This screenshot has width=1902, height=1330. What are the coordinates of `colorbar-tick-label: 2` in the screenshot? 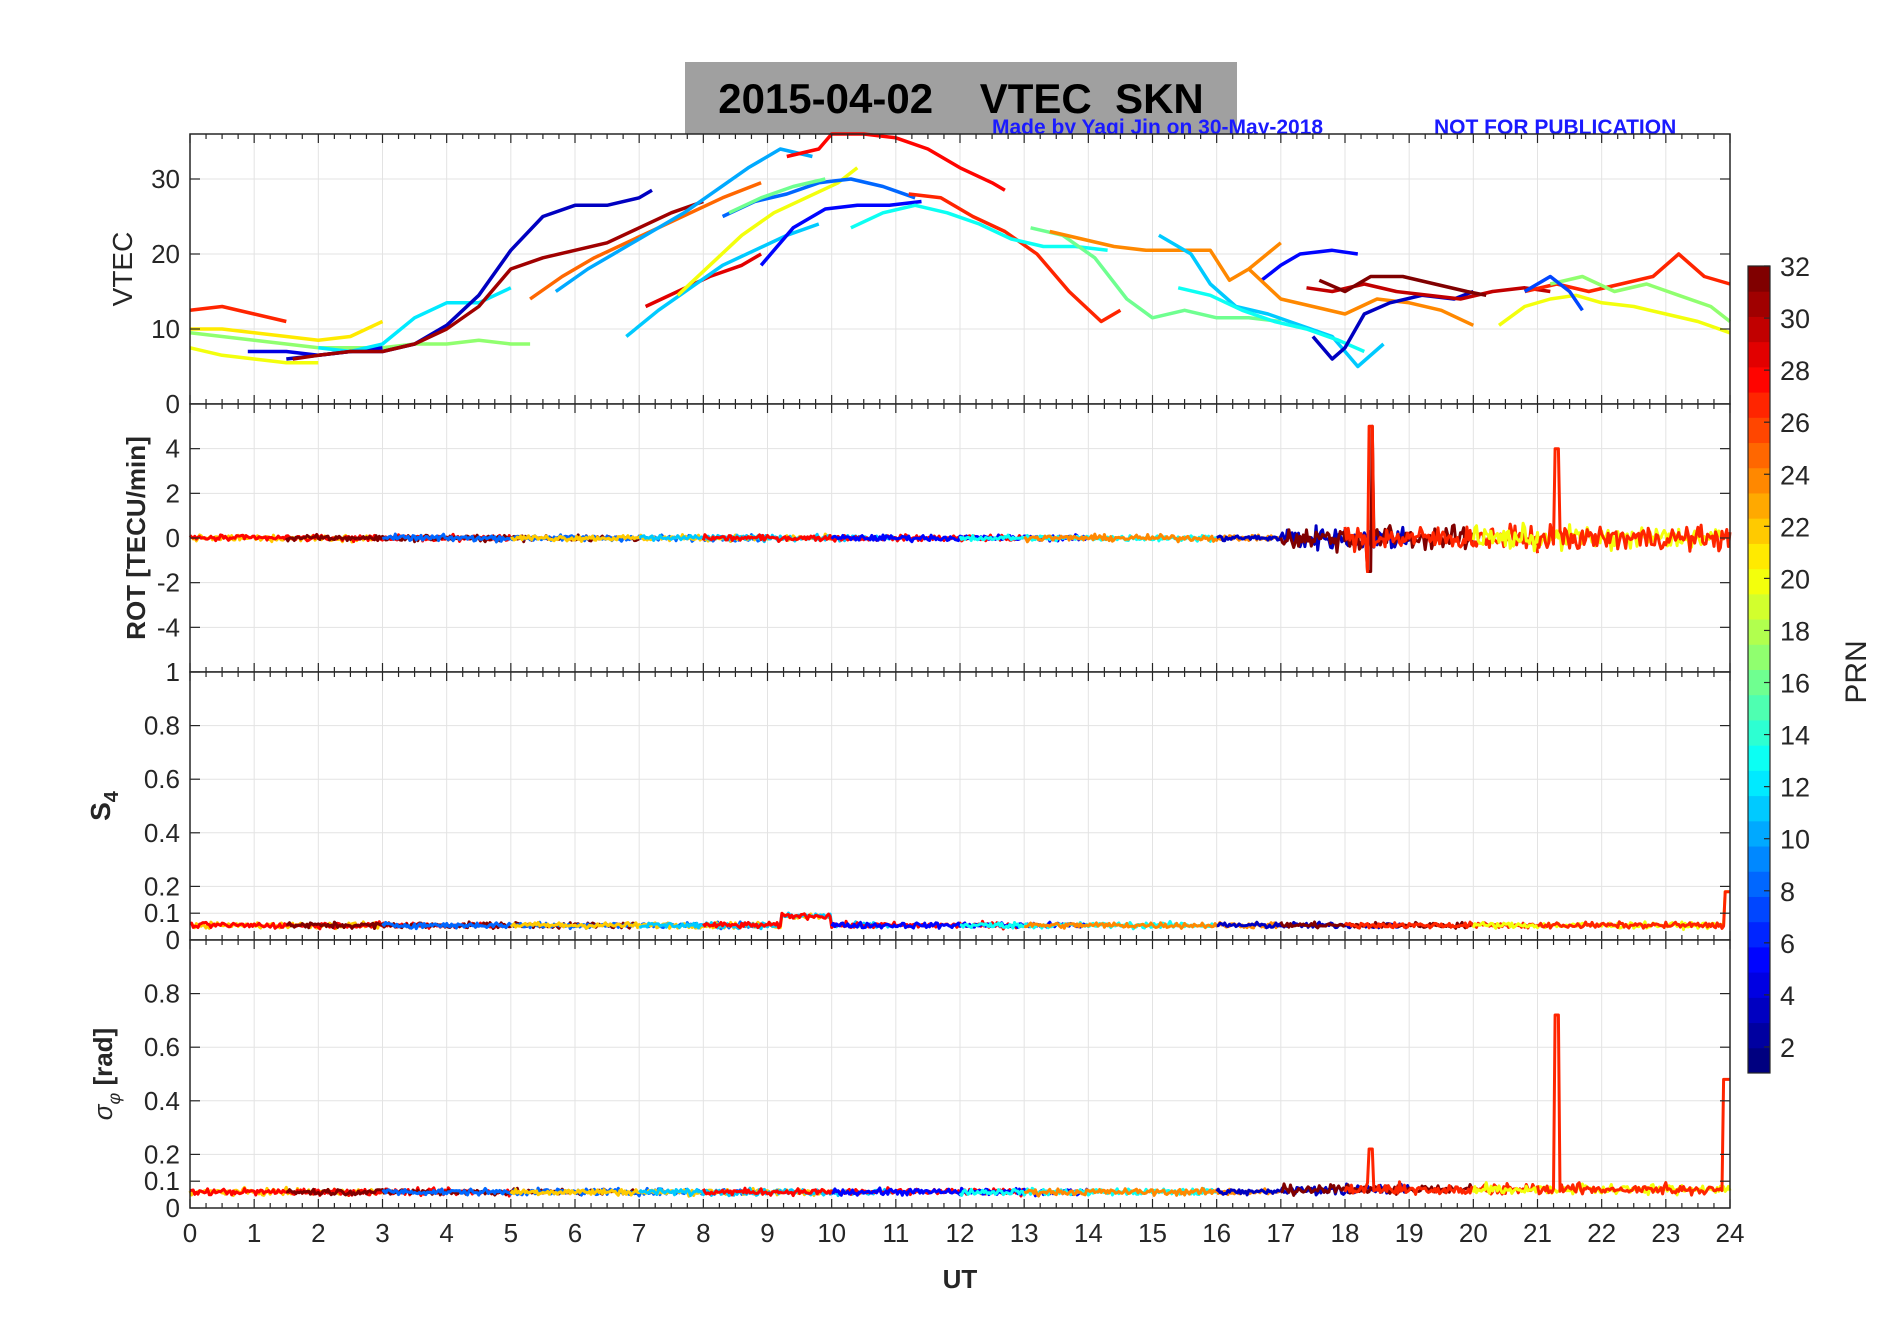 It's located at (1787, 1048).